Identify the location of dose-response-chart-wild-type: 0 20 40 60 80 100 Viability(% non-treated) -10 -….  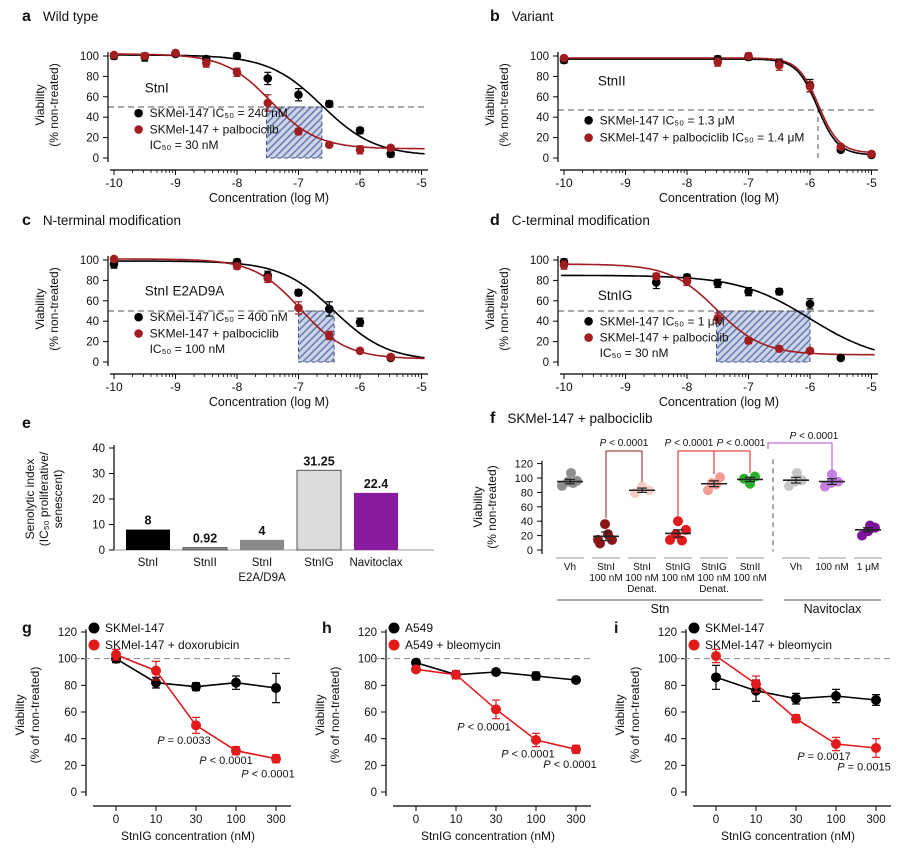
(230, 126).